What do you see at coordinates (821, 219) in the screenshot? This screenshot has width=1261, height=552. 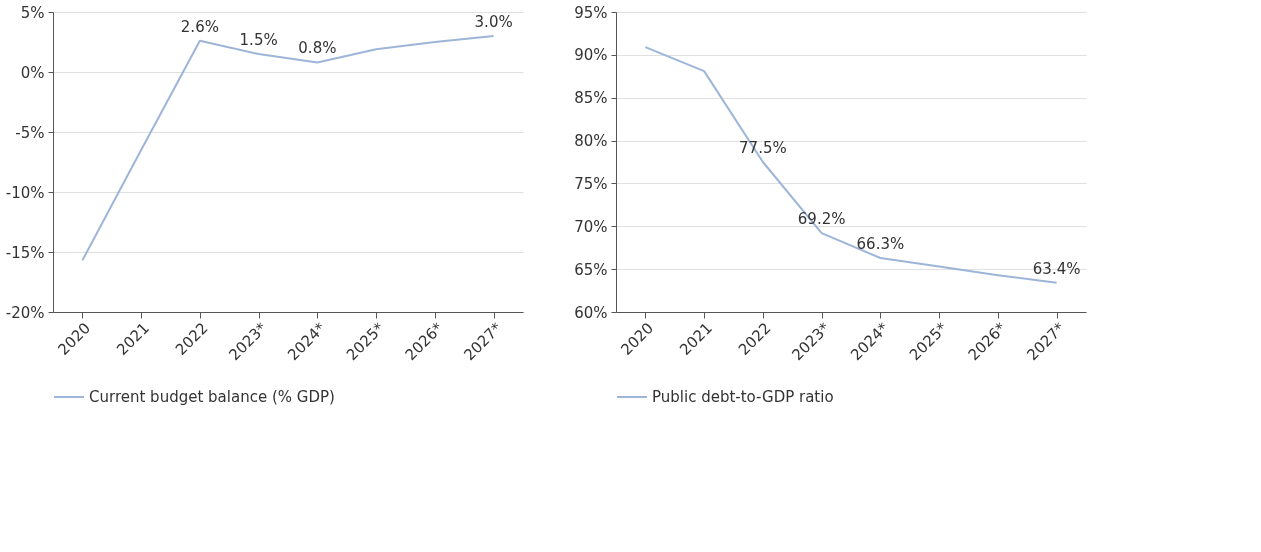 I see `data-label: 69.2%` at bounding box center [821, 219].